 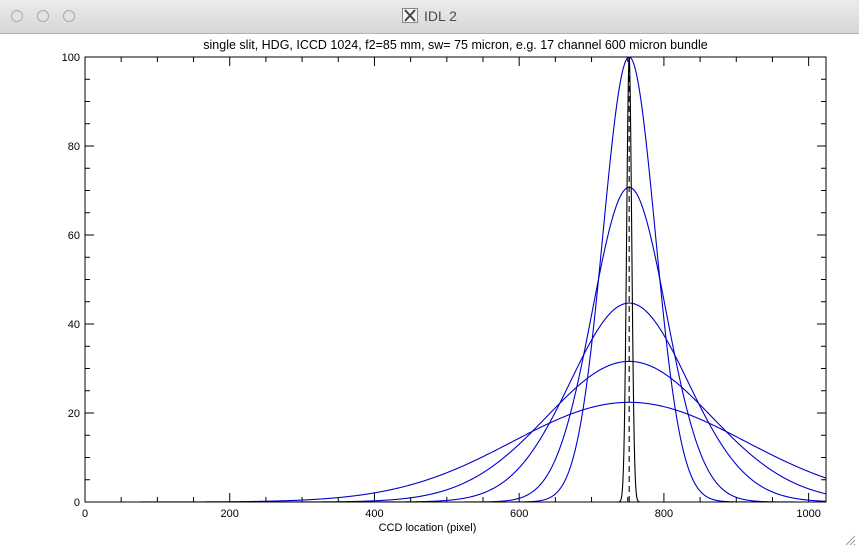 I want to click on y-tick-label: 0, so click(x=77, y=503).